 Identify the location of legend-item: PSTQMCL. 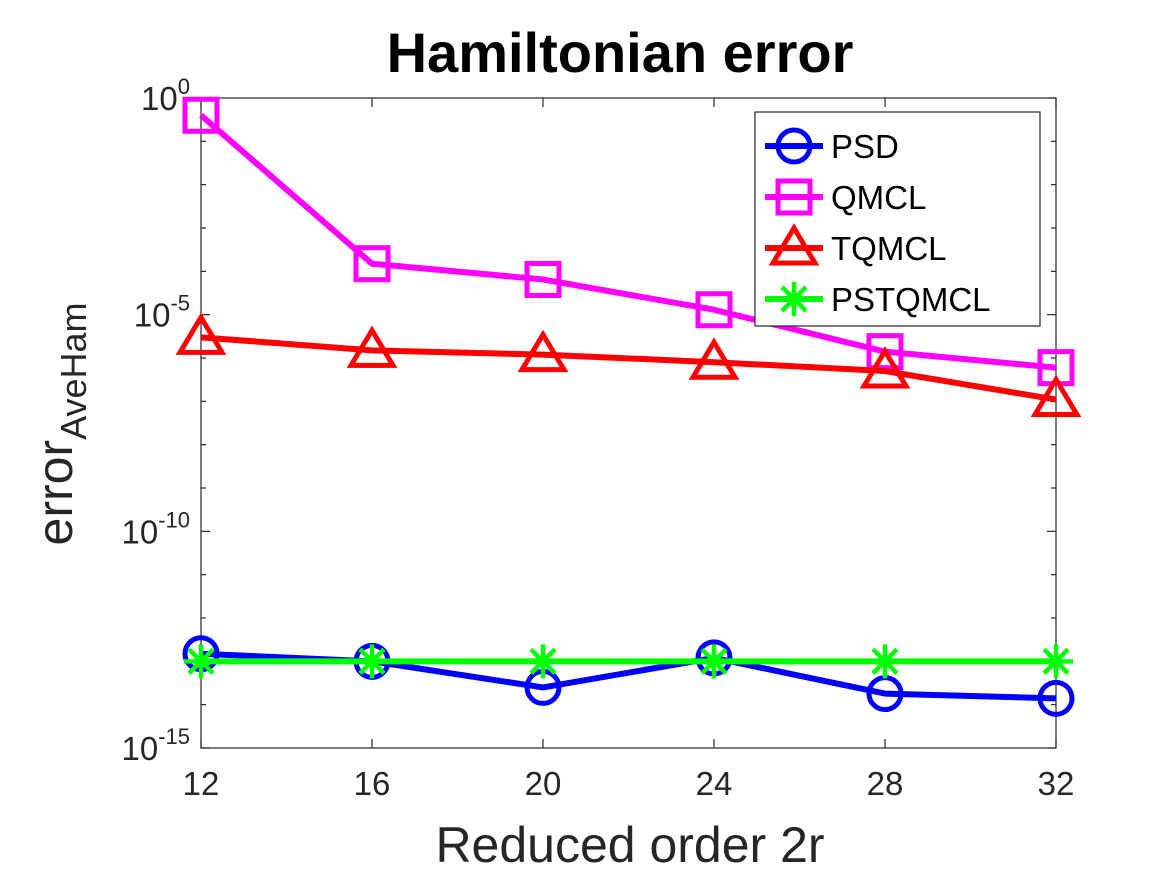
(878, 299).